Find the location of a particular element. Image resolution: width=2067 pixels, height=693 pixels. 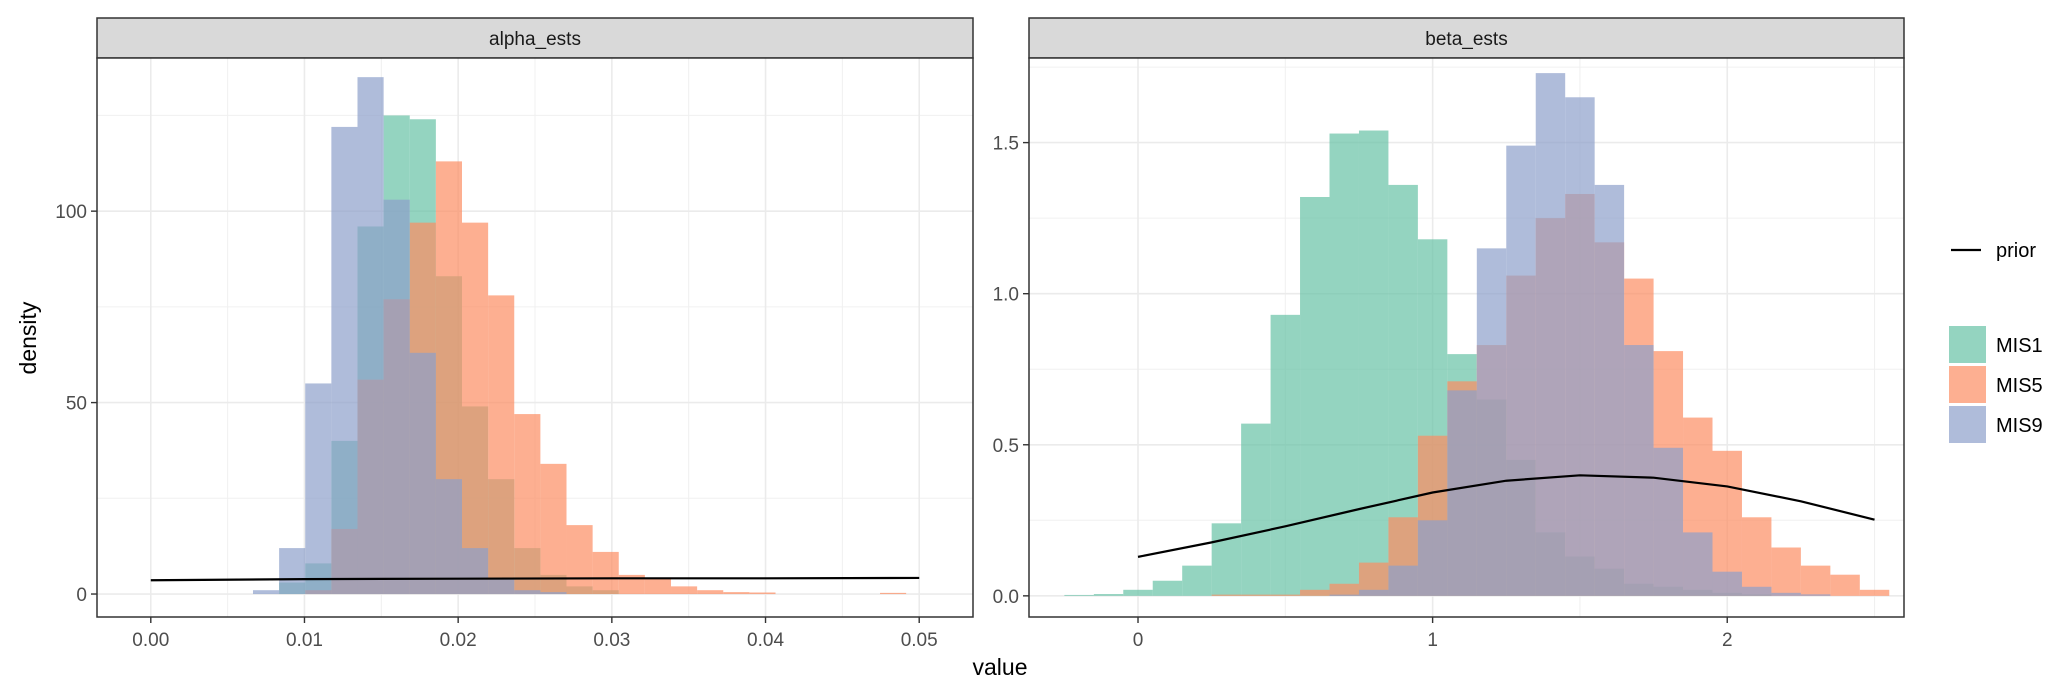

y-tick-label: 0 is located at coordinates (81, 595).